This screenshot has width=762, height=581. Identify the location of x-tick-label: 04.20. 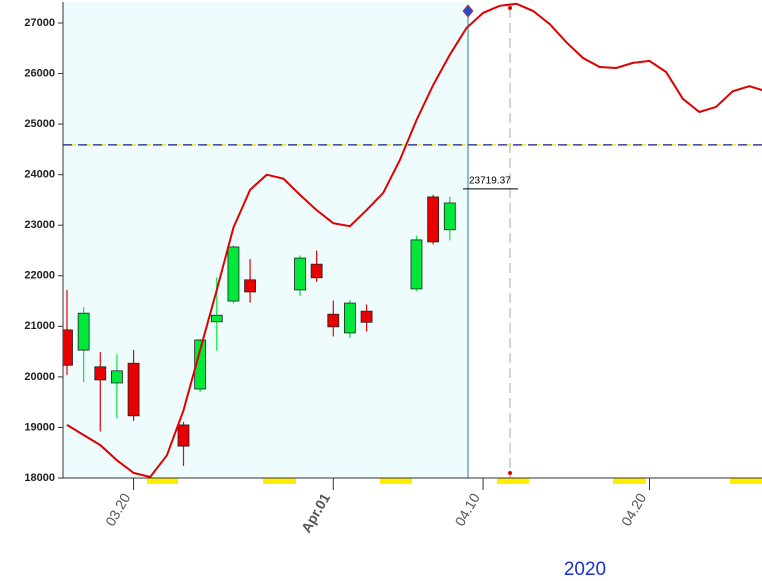
(633, 509).